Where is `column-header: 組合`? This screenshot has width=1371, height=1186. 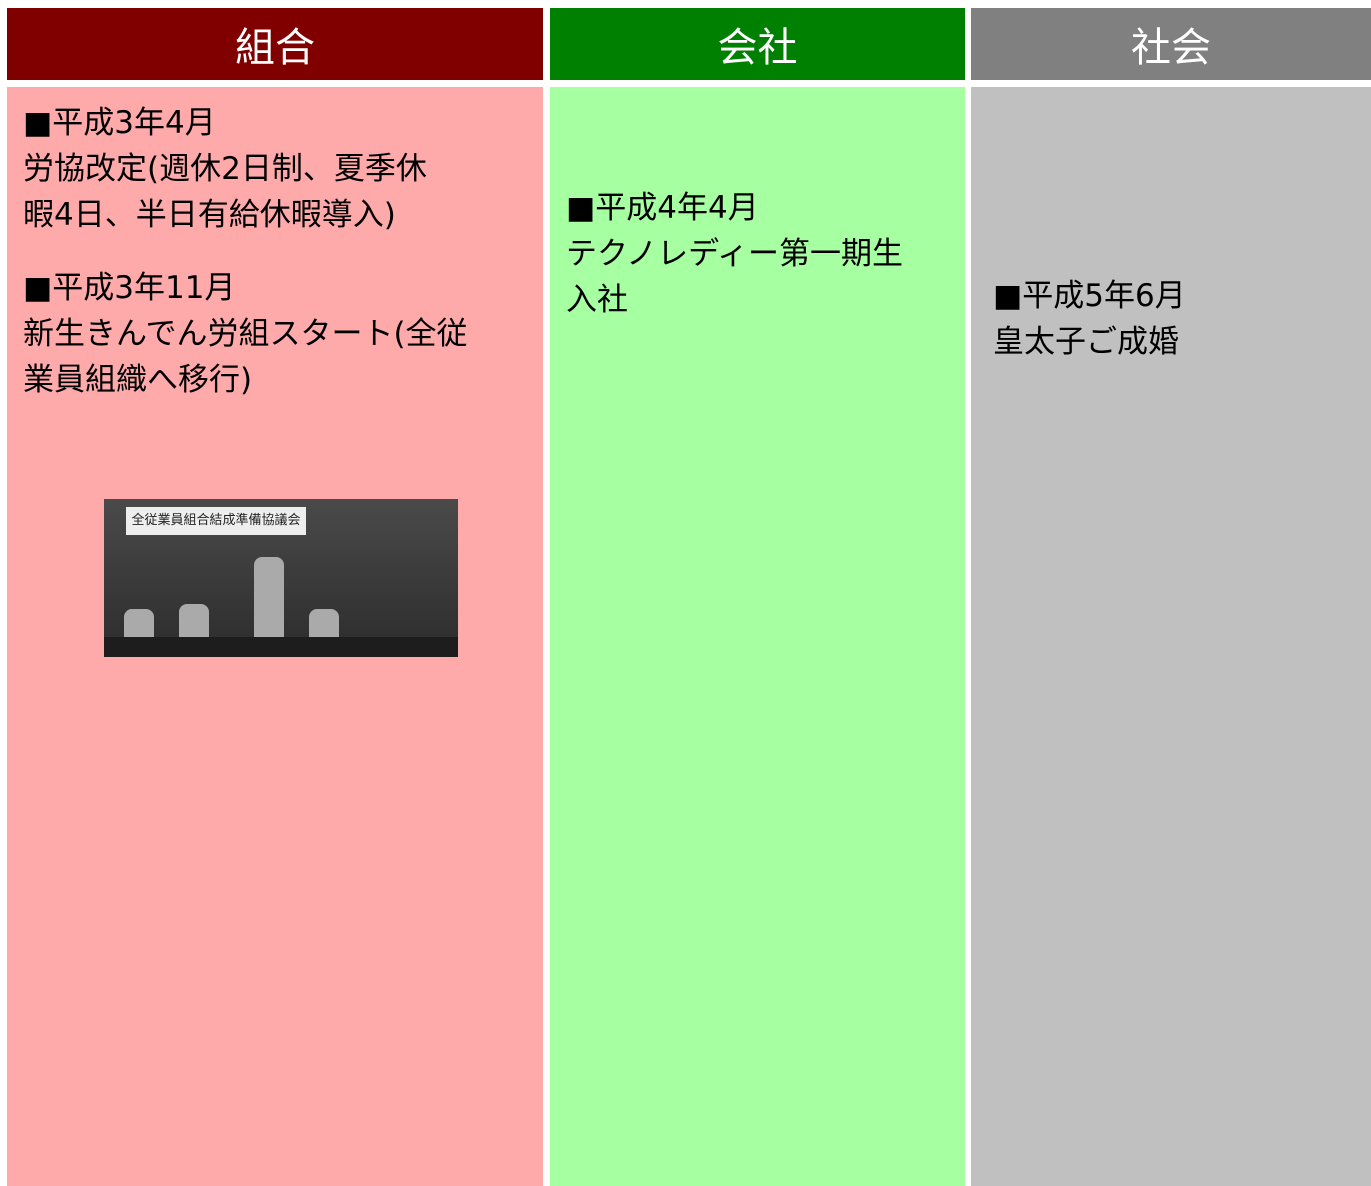 column-header: 組合 is located at coordinates (275, 44).